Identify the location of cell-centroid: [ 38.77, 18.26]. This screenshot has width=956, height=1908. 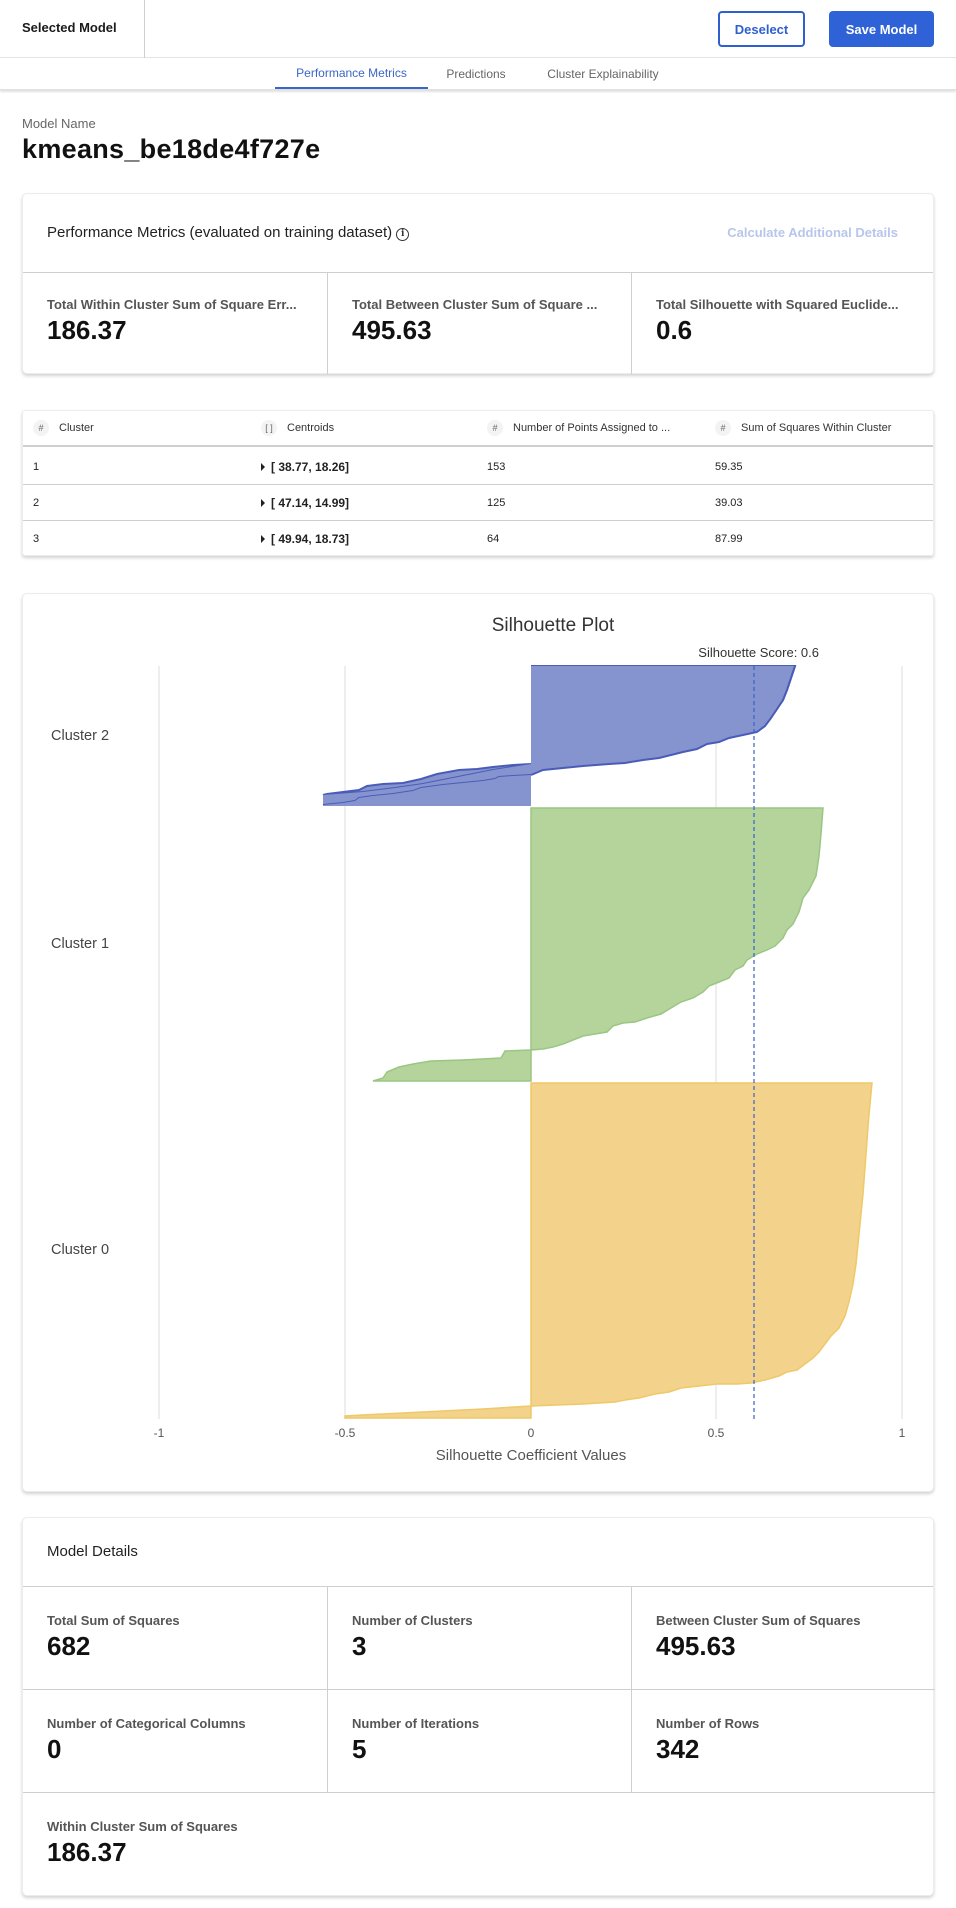
(305, 466).